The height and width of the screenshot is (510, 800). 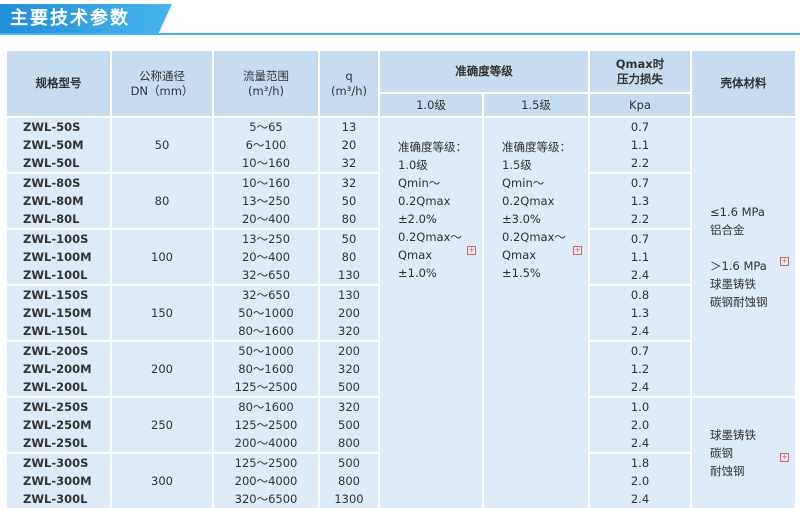 I want to click on model: ZWL-200L, so click(x=55, y=387).